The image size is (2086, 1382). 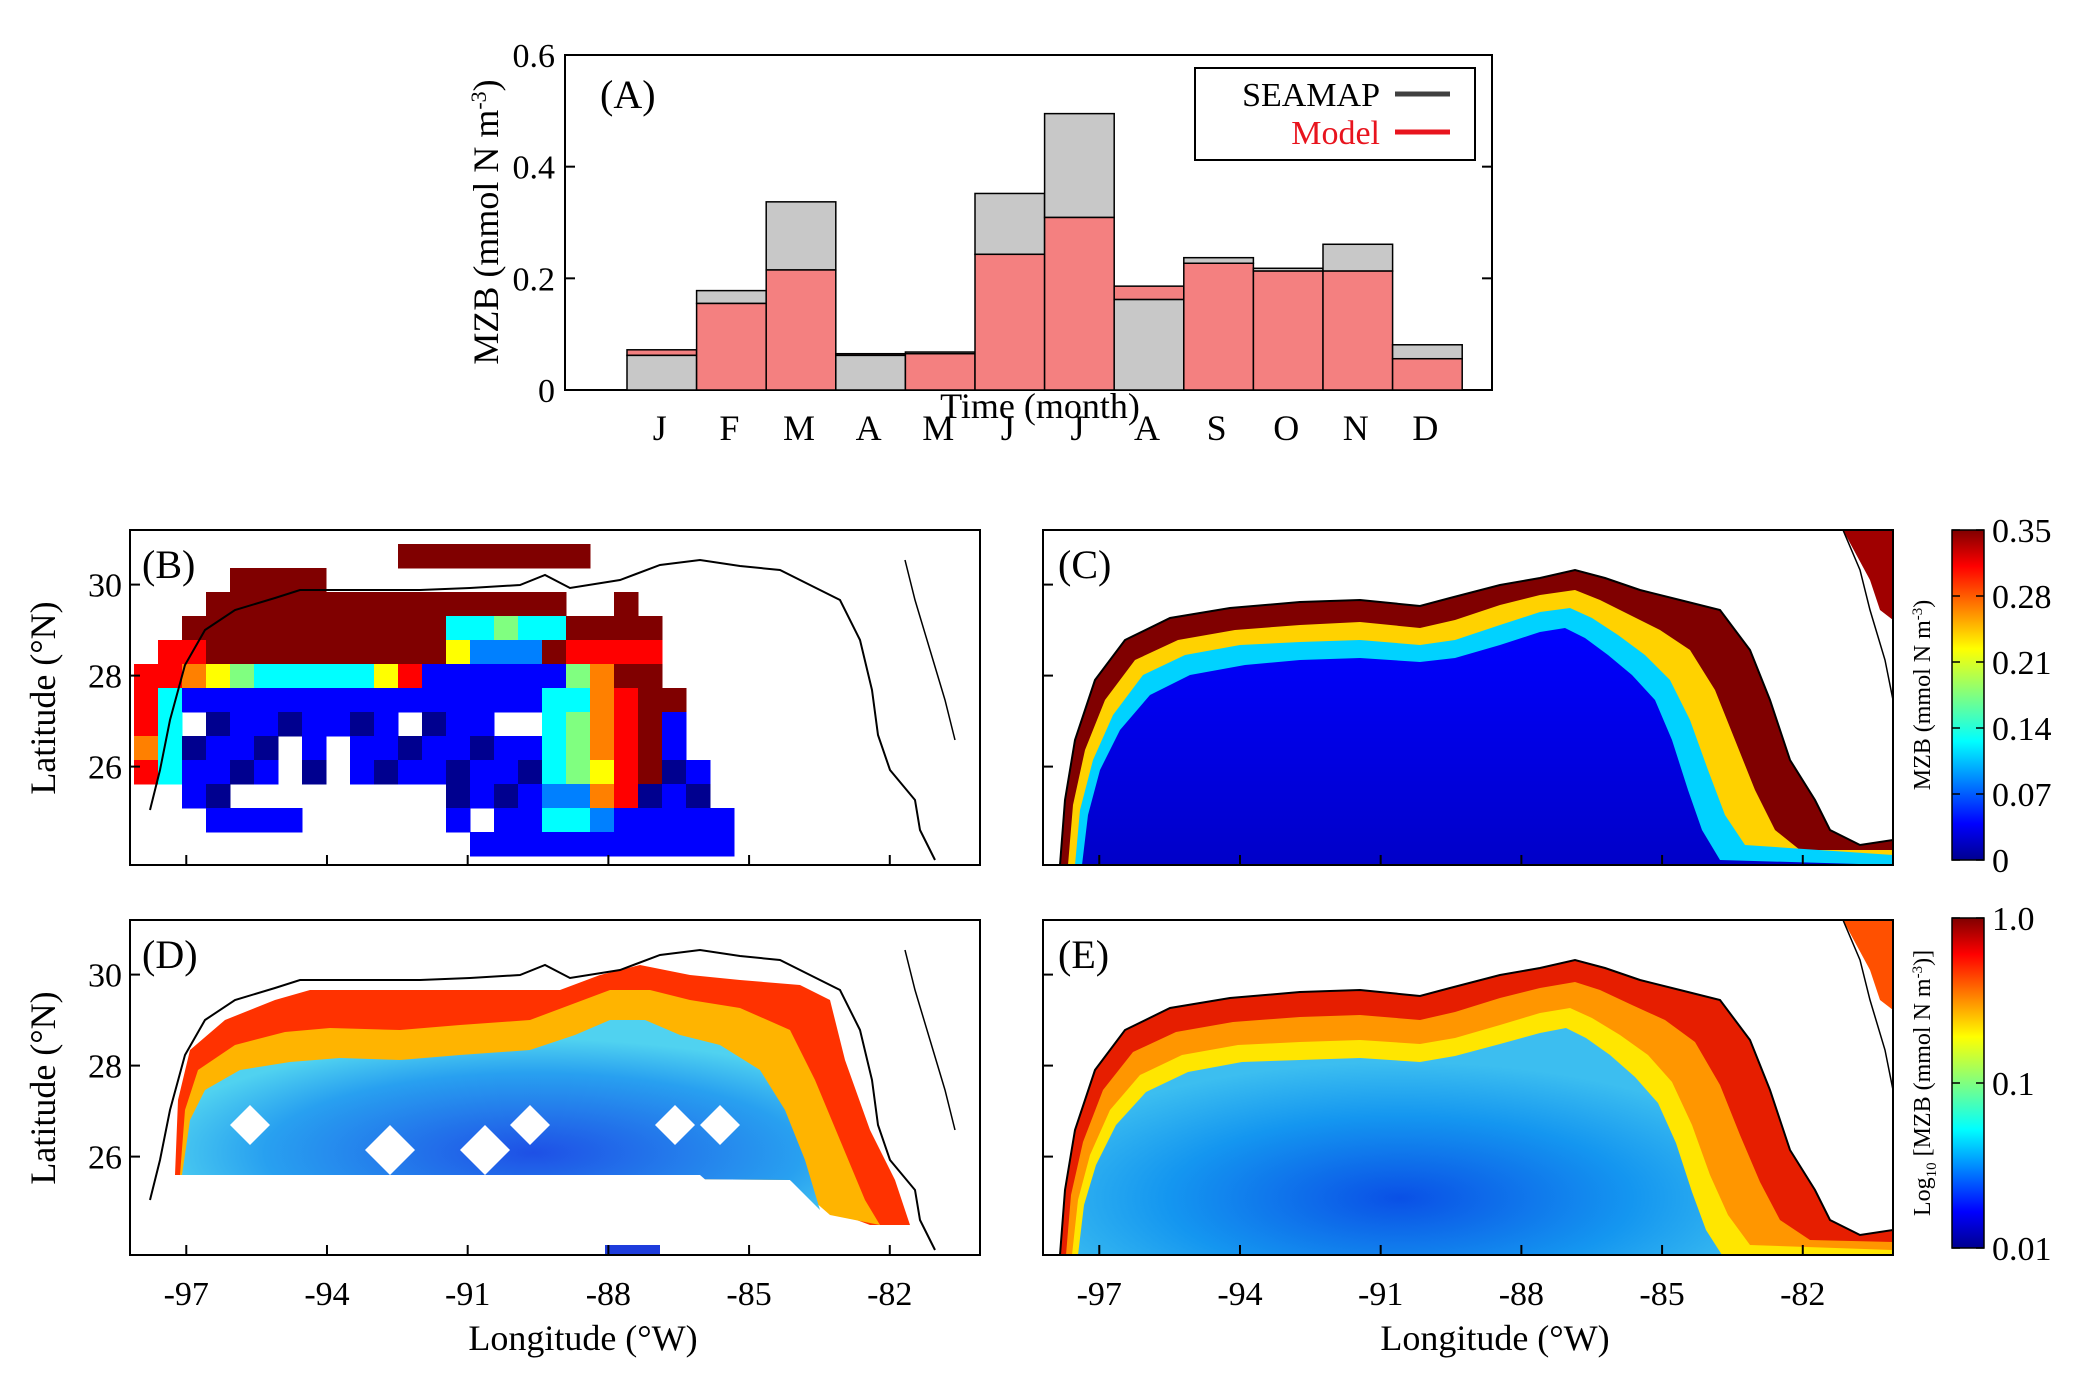 What do you see at coordinates (930, 1040) in the screenshot?
I see `panel-d-florida-east-coast` at bounding box center [930, 1040].